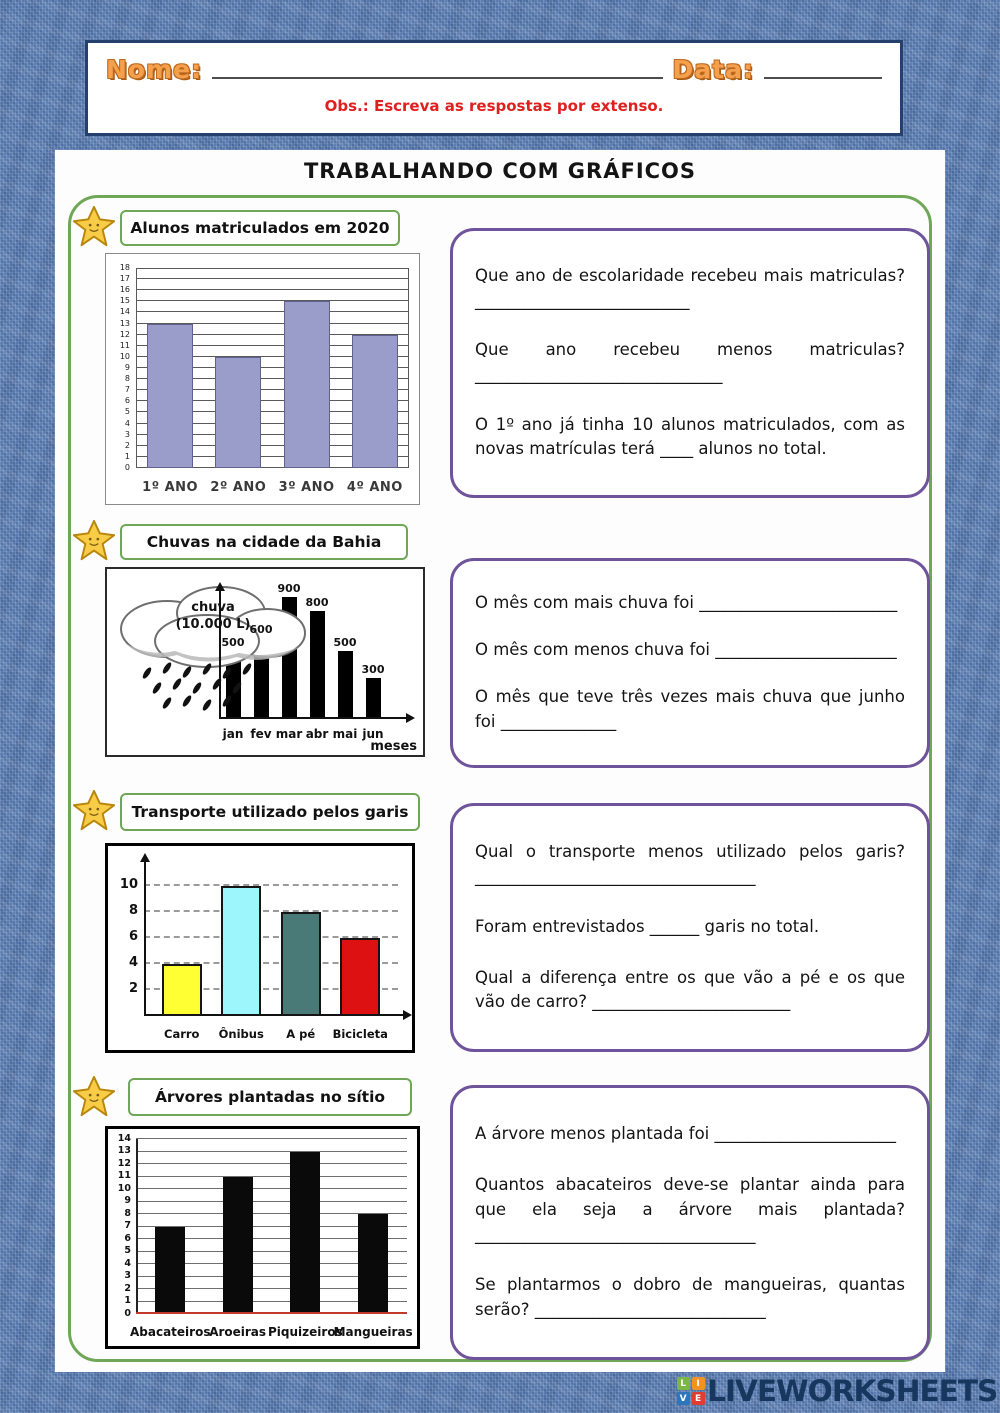  What do you see at coordinates (241, 1034) in the screenshot?
I see `x-category-label: Ônibus` at bounding box center [241, 1034].